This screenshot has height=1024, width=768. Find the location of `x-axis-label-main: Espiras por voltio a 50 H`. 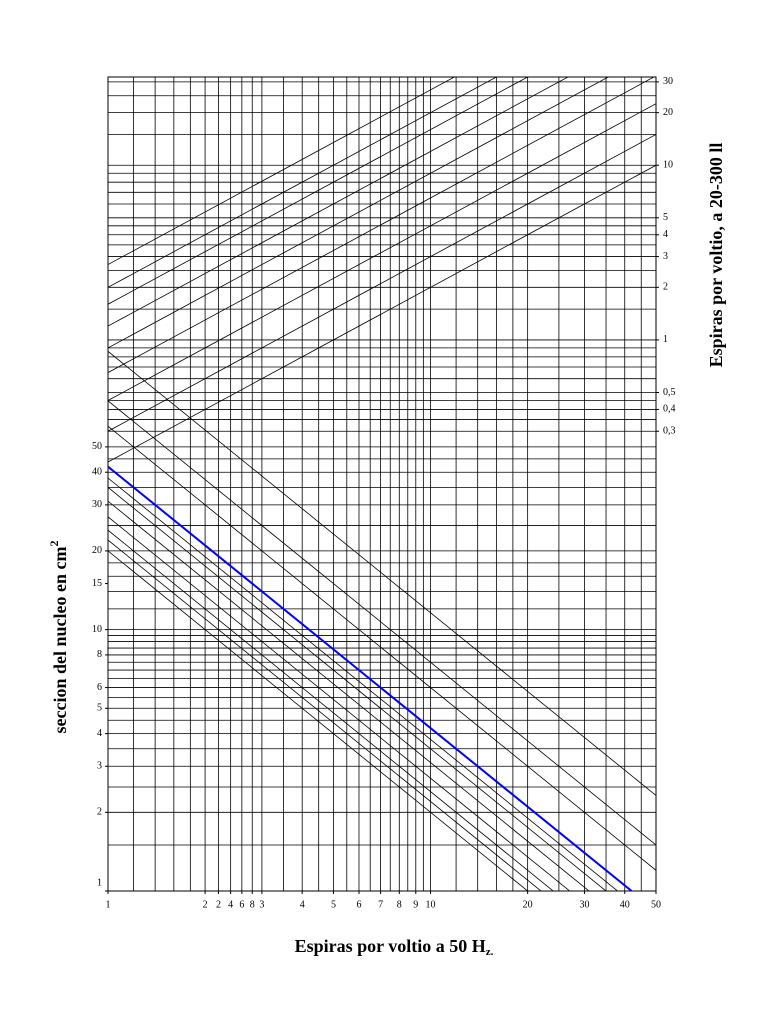

x-axis-label-main: Espiras por voltio a 50 H is located at coordinates (390, 946).